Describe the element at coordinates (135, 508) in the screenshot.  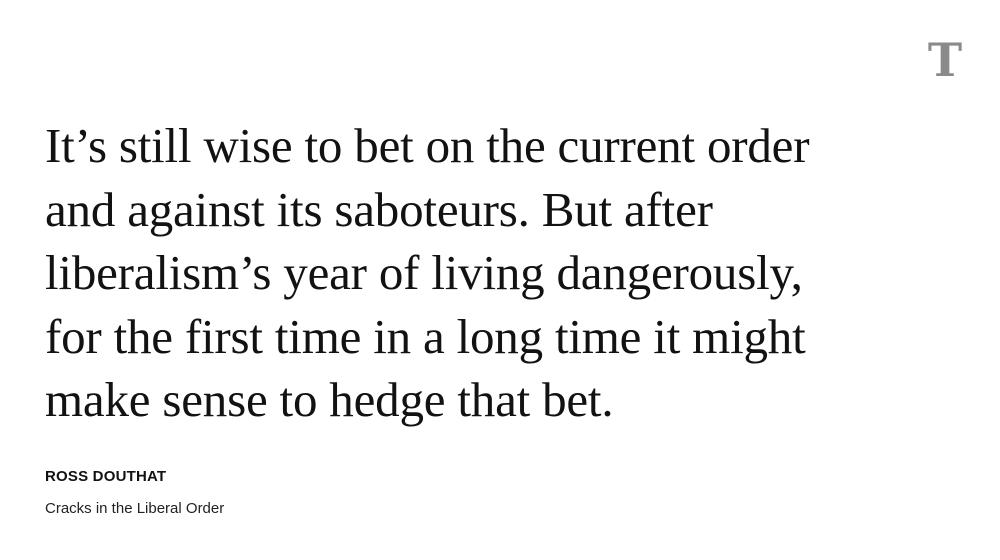
I see `article-title: Cracks in the Liberal Order` at that location.